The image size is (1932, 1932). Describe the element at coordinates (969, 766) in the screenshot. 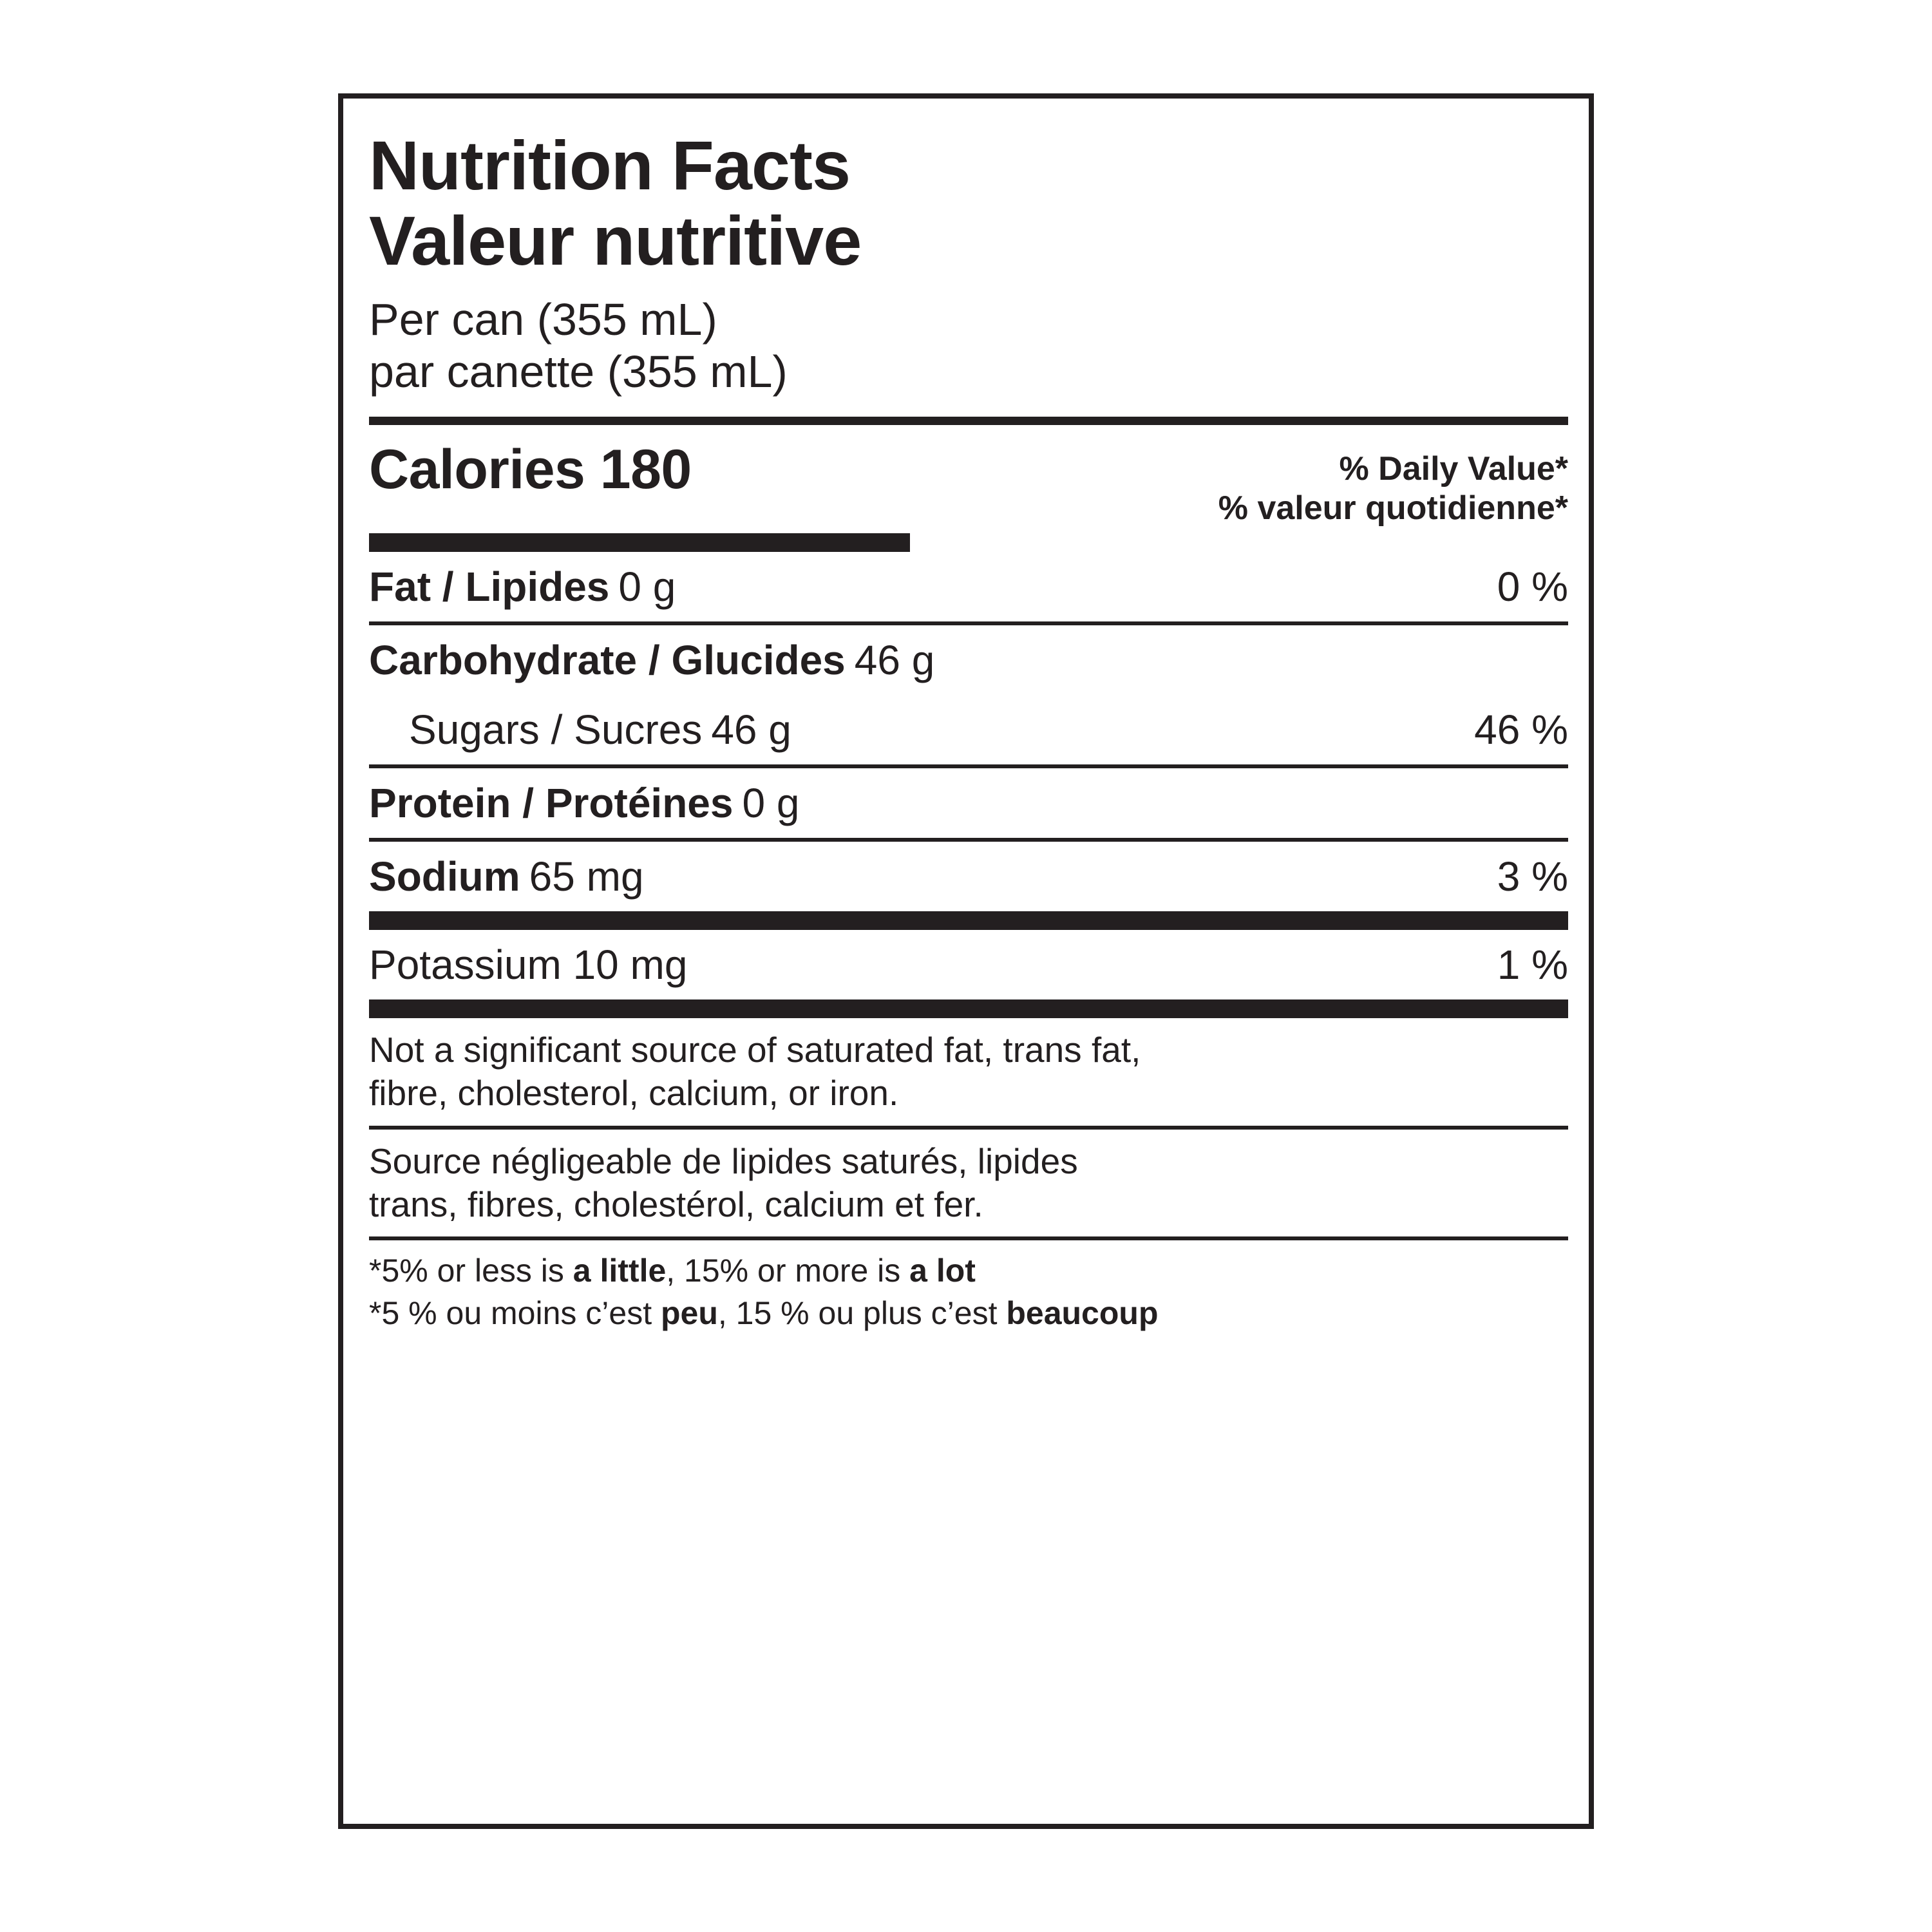

I see `rule-below-sugars` at that location.